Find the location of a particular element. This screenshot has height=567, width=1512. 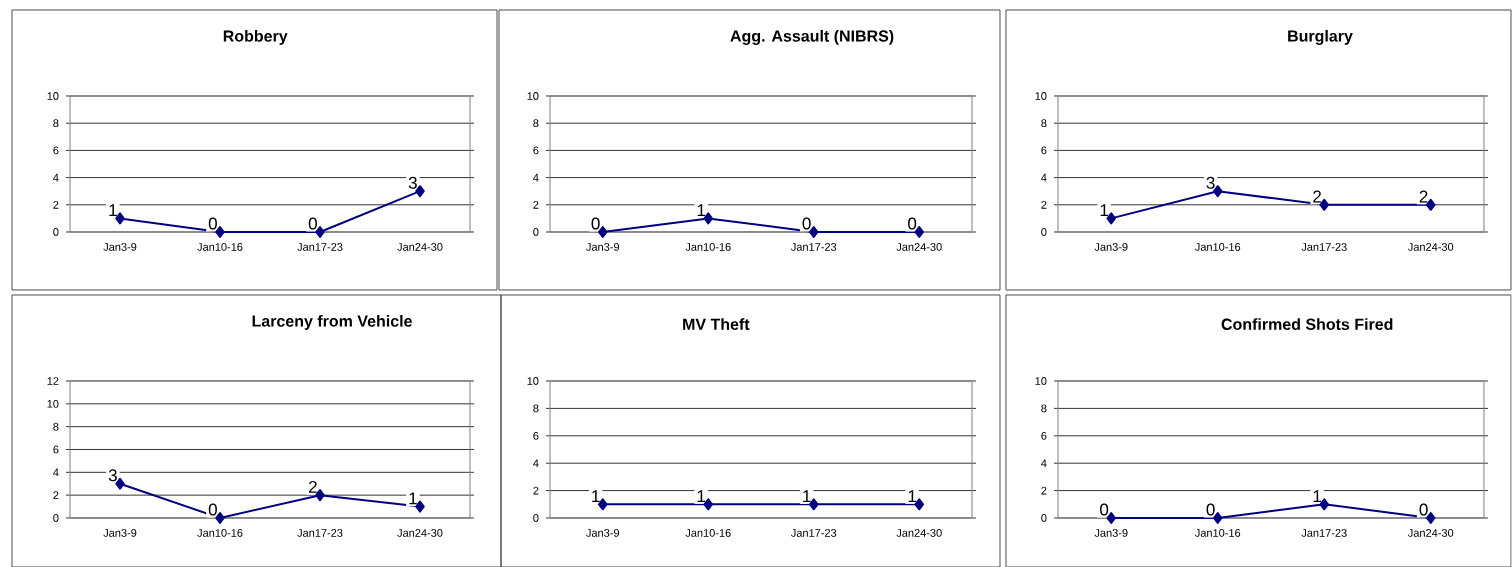

y-tick-label: 12 is located at coordinates (53, 381).